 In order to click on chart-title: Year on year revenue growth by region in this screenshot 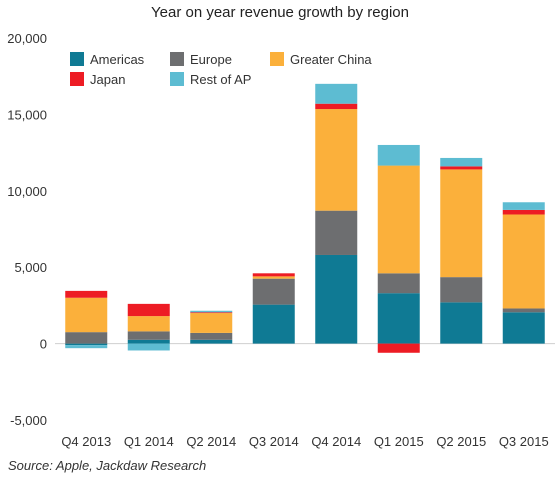, I will do `click(280, 12)`.